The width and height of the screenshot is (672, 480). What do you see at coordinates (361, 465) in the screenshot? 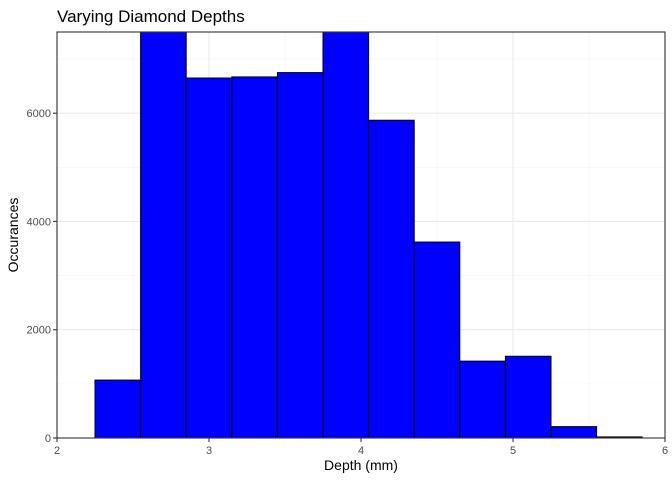
I see `x-axis-label: Depth (mm)` at bounding box center [361, 465].